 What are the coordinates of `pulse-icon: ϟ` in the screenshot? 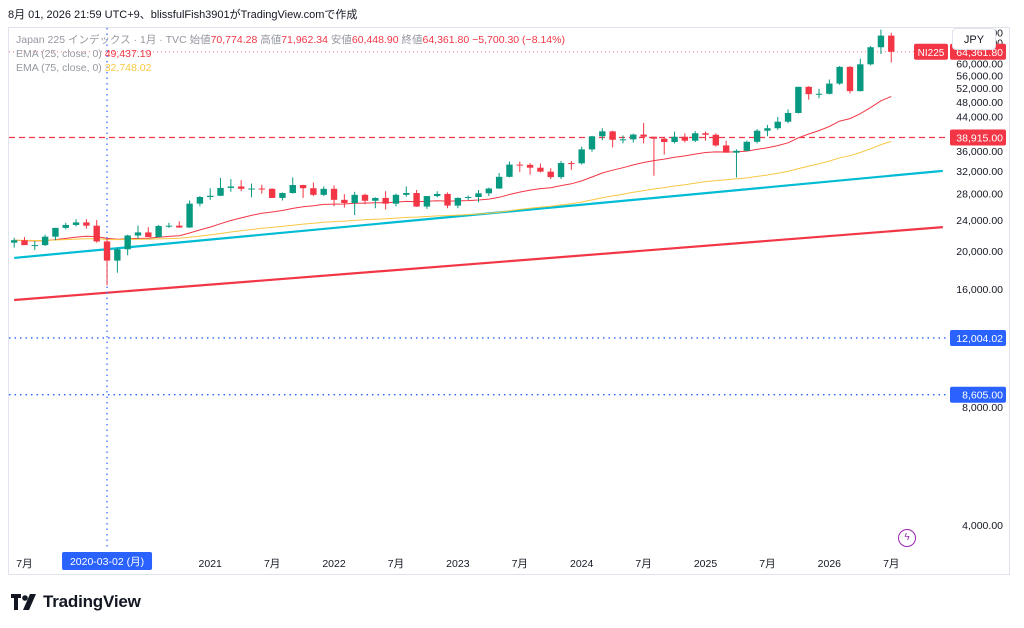 It's located at (907, 538).